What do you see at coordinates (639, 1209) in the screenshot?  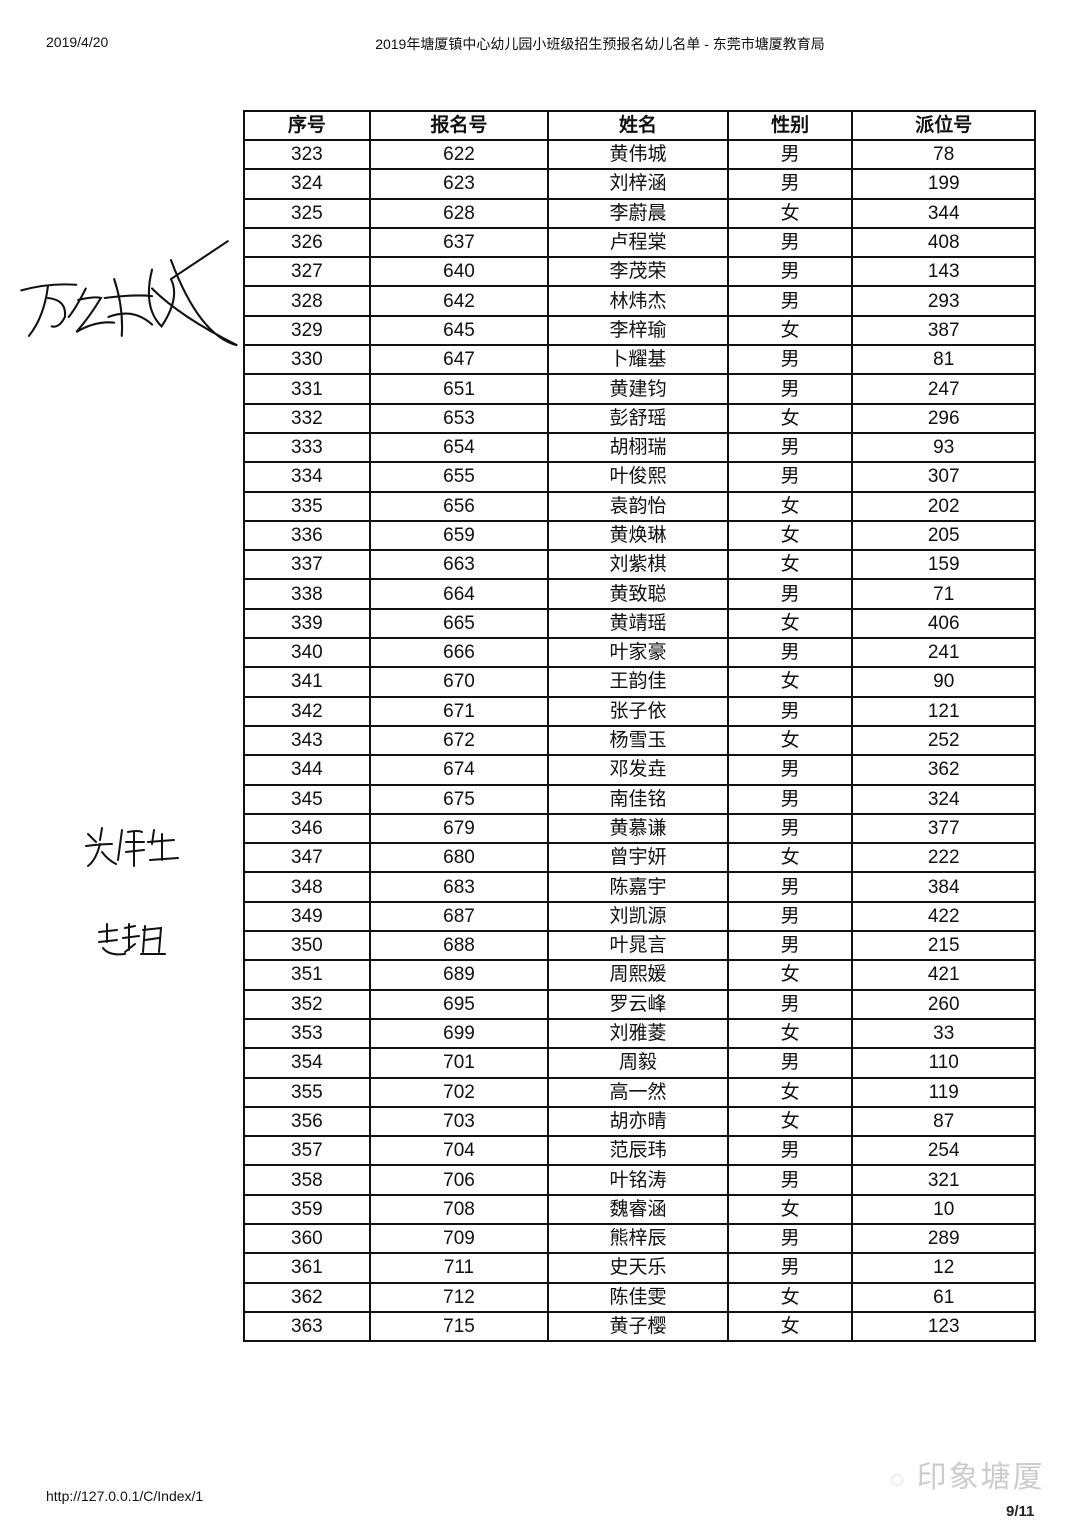 I see `table-row: 359 708 魏睿涵女 10` at bounding box center [639, 1209].